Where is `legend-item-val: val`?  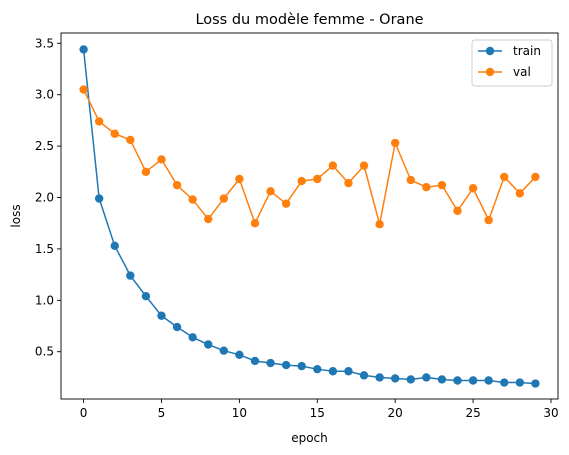 legend-item-val: val is located at coordinates (504, 72).